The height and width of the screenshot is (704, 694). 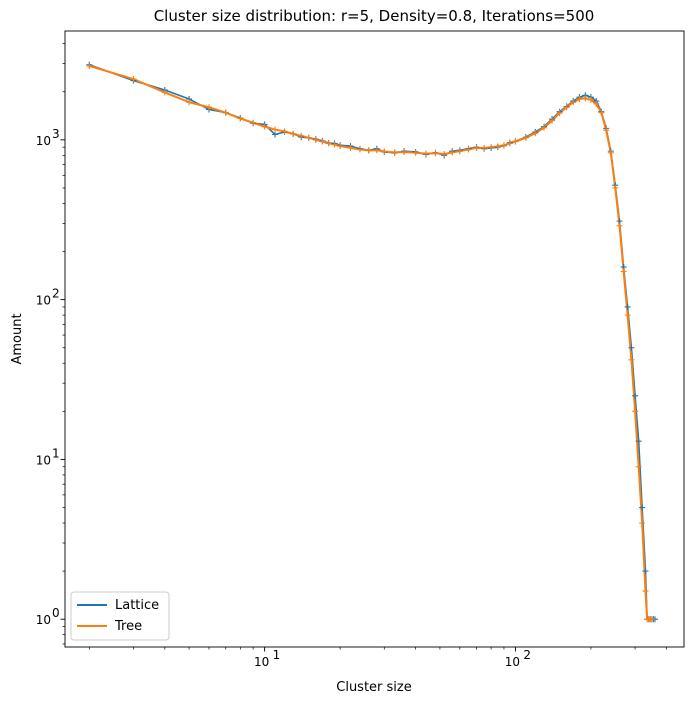 I want to click on x-tick-label-exponent: 2, so click(x=527, y=655).